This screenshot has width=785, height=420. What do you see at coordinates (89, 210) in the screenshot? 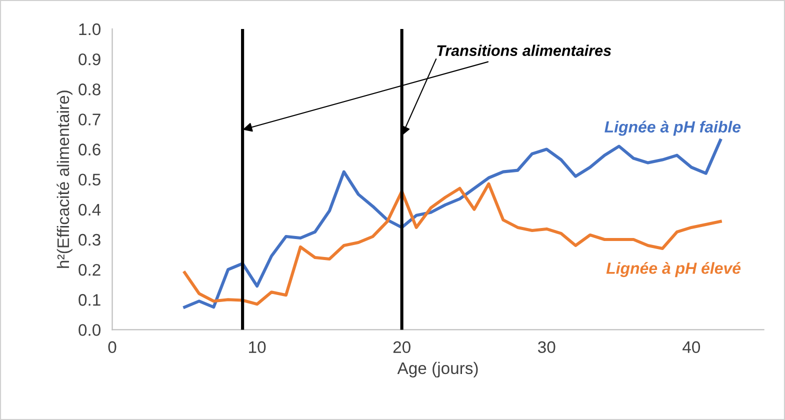
I see `y-tick-label: 0.4` at bounding box center [89, 210].